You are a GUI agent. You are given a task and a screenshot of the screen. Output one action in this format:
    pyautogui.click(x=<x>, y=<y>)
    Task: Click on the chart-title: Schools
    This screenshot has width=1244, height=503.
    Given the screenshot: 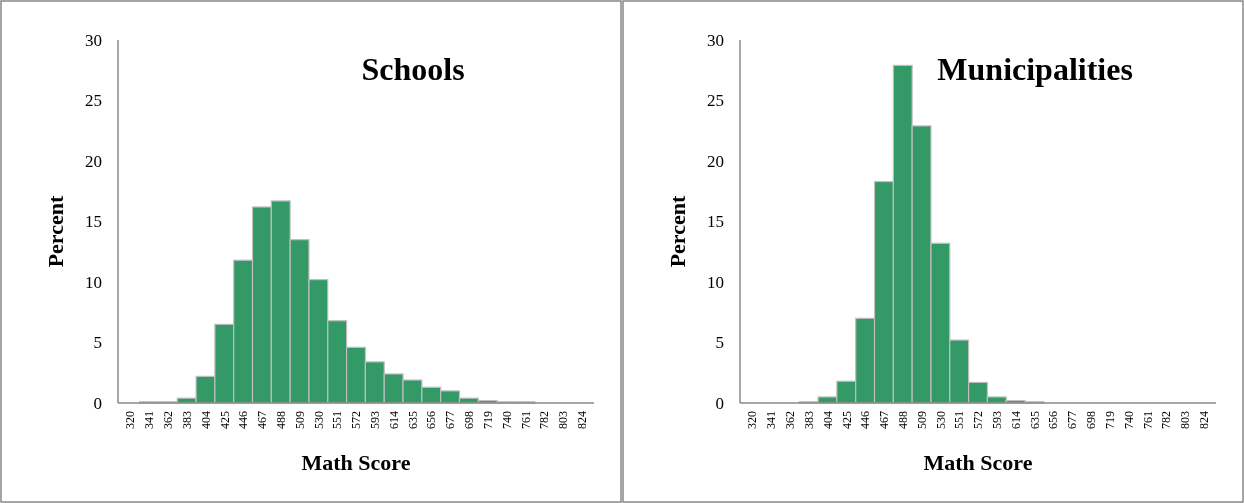 What is the action you would take?
    pyautogui.click(x=413, y=69)
    